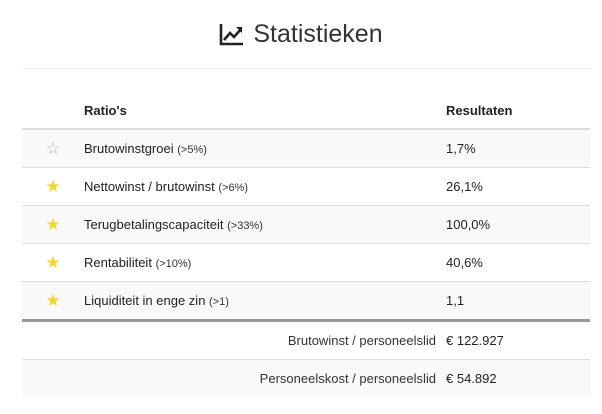 This screenshot has height=414, width=602. I want to click on table-row: ★ Nettowinst / brutowinst (>6%) 26,1%, so click(306, 186).